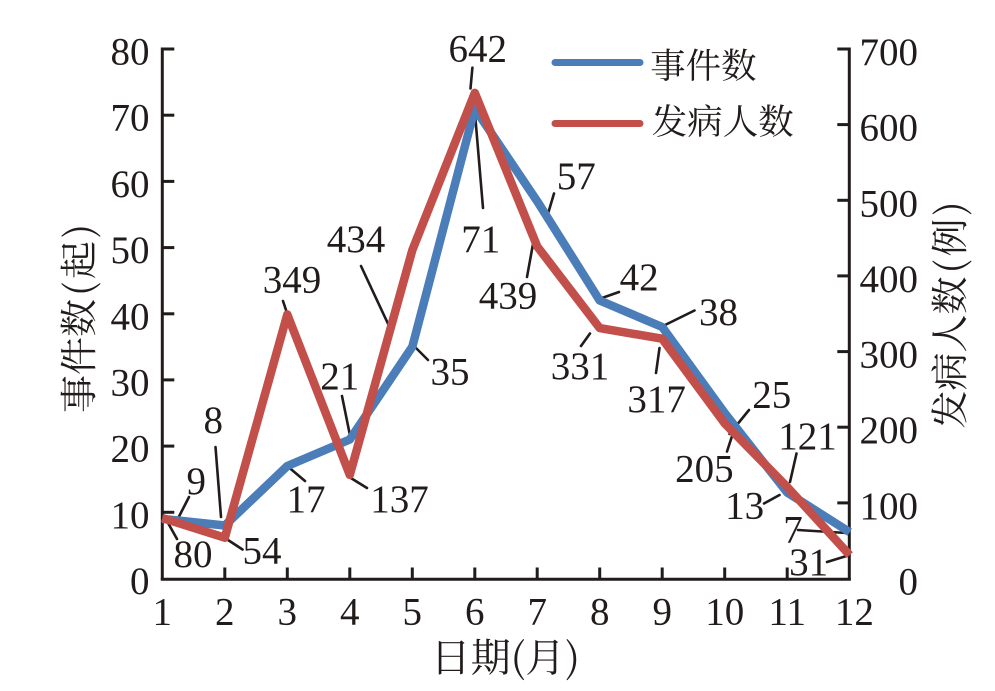 The image size is (995, 691). I want to click on svg-text: 17, so click(306, 499).